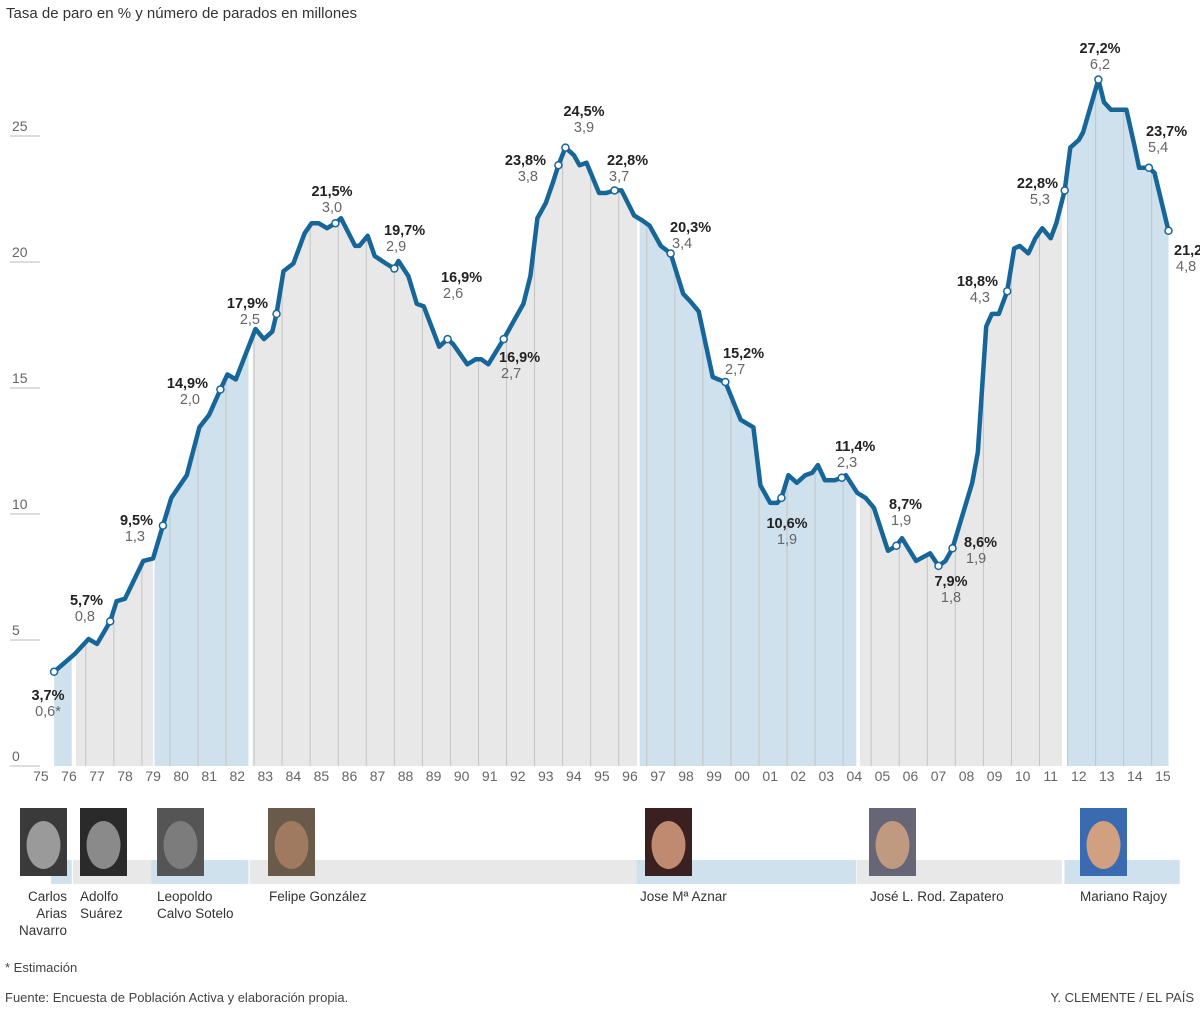 The width and height of the screenshot is (1200, 1014). Describe the element at coordinates (1099, 49) in the screenshot. I see `rate-label: 27,2%` at that location.